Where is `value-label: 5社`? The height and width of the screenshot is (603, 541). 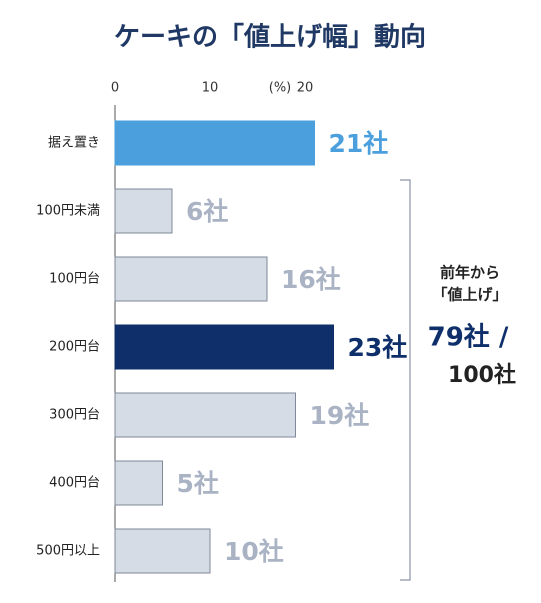 value-label: 5社 is located at coordinates (198, 483).